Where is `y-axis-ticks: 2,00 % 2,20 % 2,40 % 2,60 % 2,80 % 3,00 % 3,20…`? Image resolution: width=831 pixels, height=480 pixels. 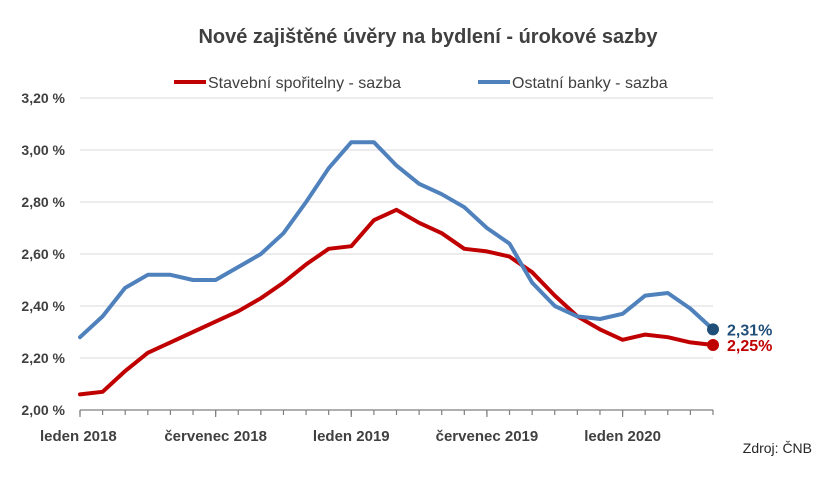 y-axis-ticks: 2,00 % 2,20 % 2,40 % 2,60 % 2,80 % 3,00 % 3,20… is located at coordinates (43, 254).